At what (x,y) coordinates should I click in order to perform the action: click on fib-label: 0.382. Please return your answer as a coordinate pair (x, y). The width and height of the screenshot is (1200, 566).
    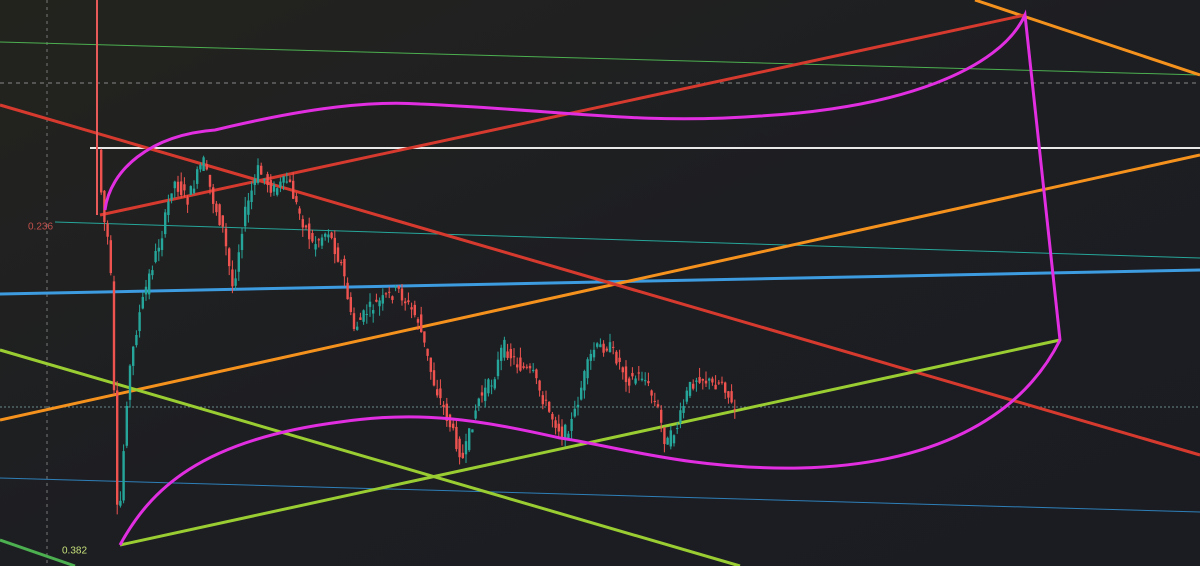
    Looking at the image, I should click on (74, 551).